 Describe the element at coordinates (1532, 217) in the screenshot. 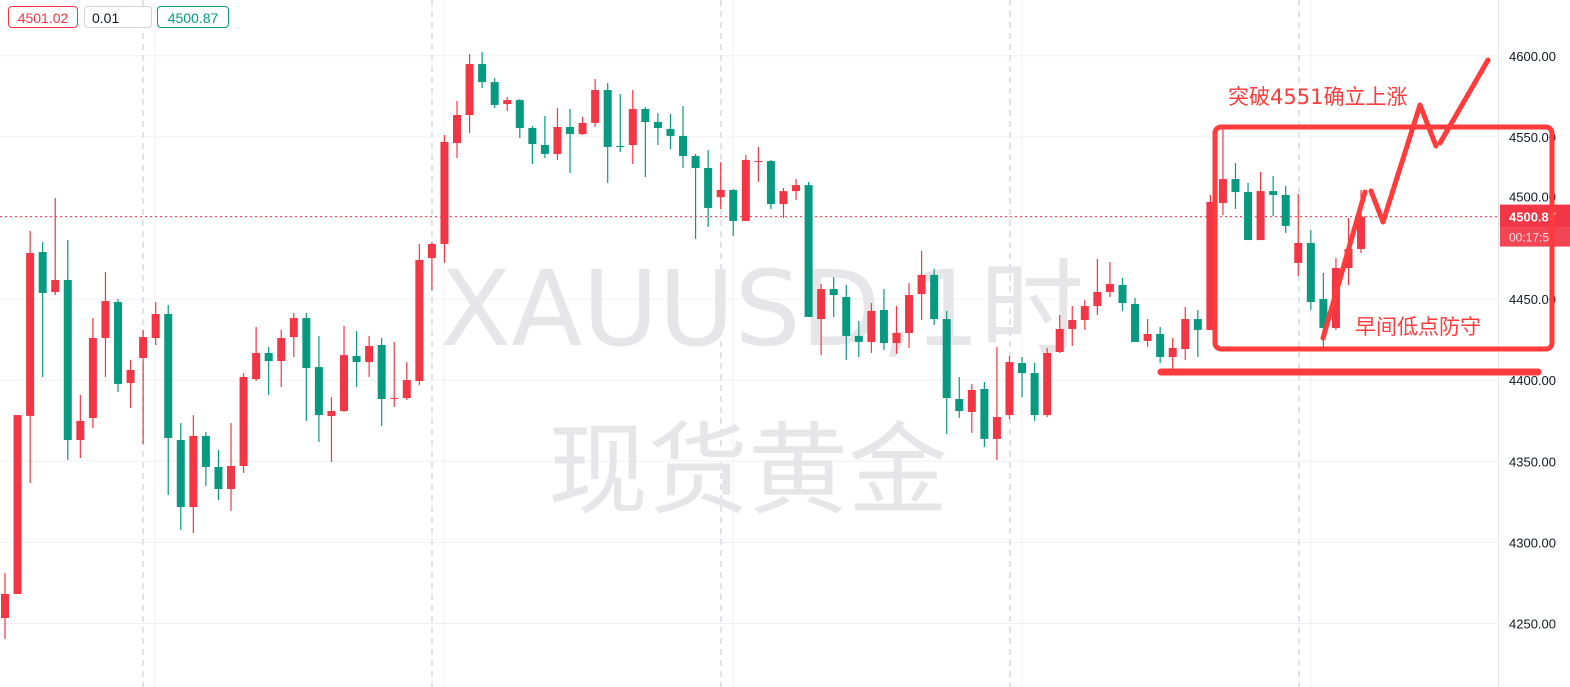

I see `price-tag-value: 4500.87` at that location.